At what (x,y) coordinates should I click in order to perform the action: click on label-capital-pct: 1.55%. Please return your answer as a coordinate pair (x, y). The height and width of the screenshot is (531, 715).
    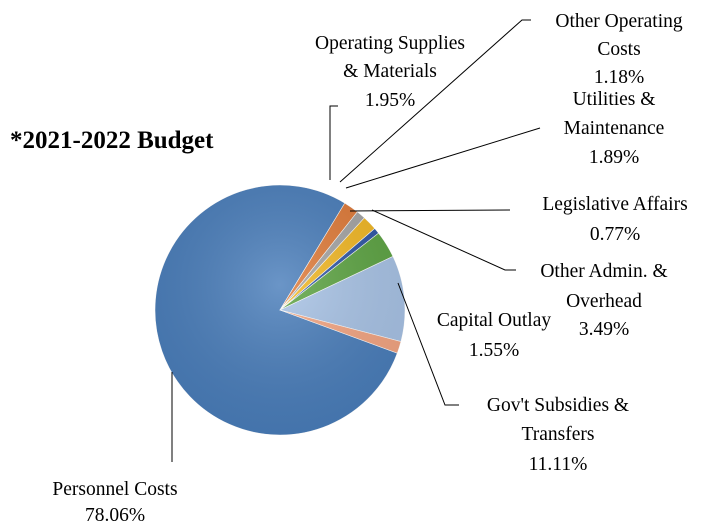
    Looking at the image, I should click on (494, 350).